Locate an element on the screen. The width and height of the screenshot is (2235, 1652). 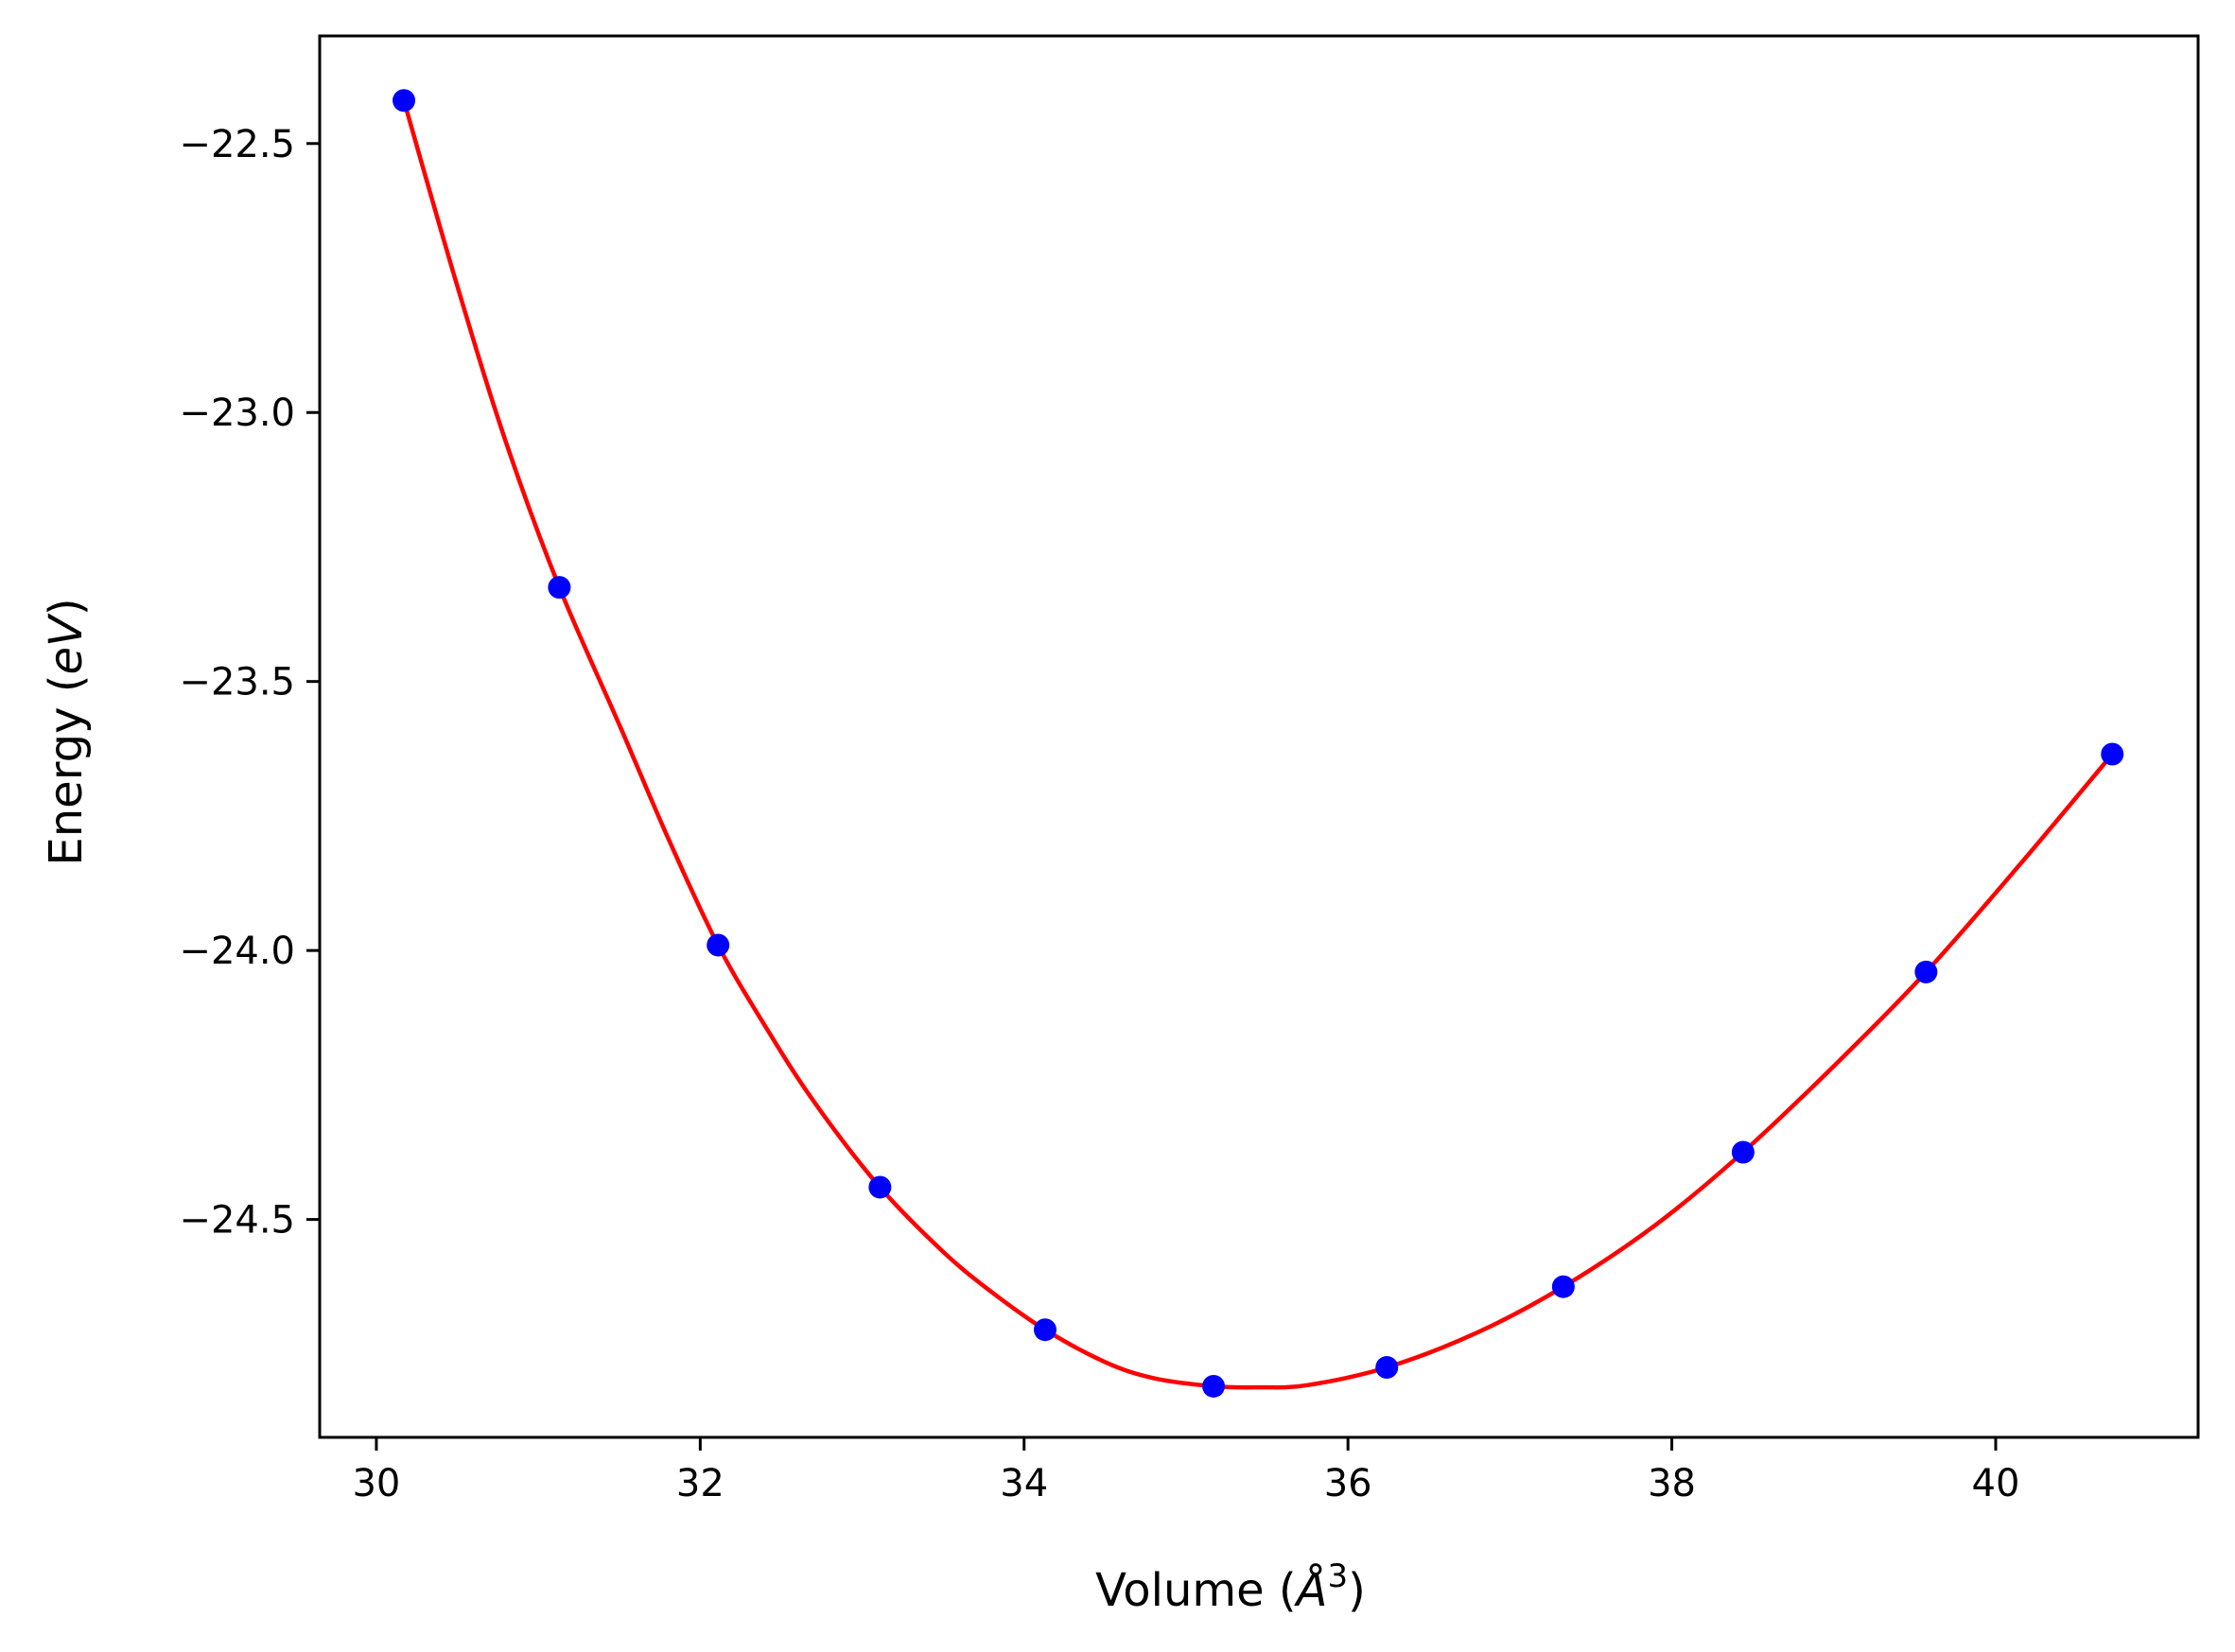
y-tick-label: −23.5 is located at coordinates (237, 682).